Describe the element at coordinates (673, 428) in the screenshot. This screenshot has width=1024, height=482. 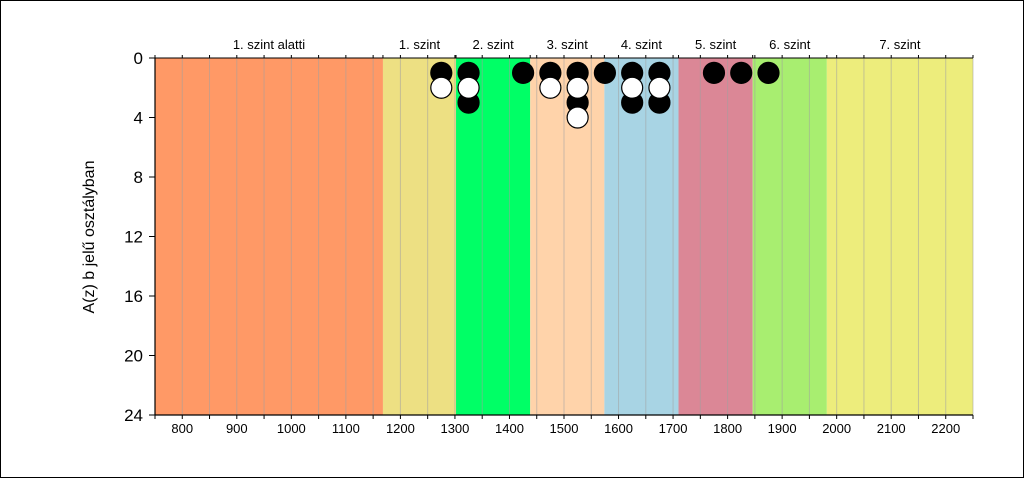
I see `x-tick-label: 1700` at that location.